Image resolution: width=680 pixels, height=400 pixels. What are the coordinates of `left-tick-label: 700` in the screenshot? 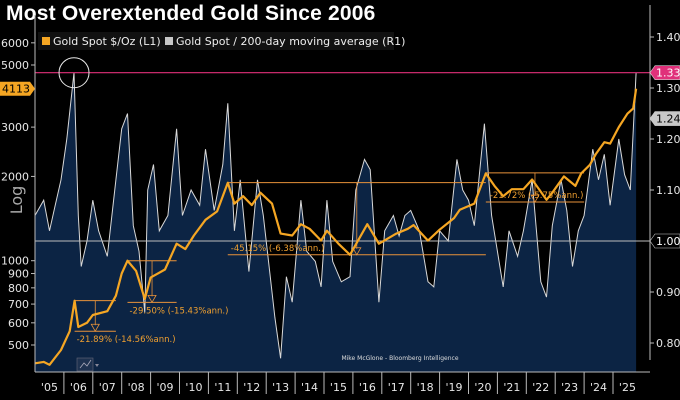 It's located at (18, 304).